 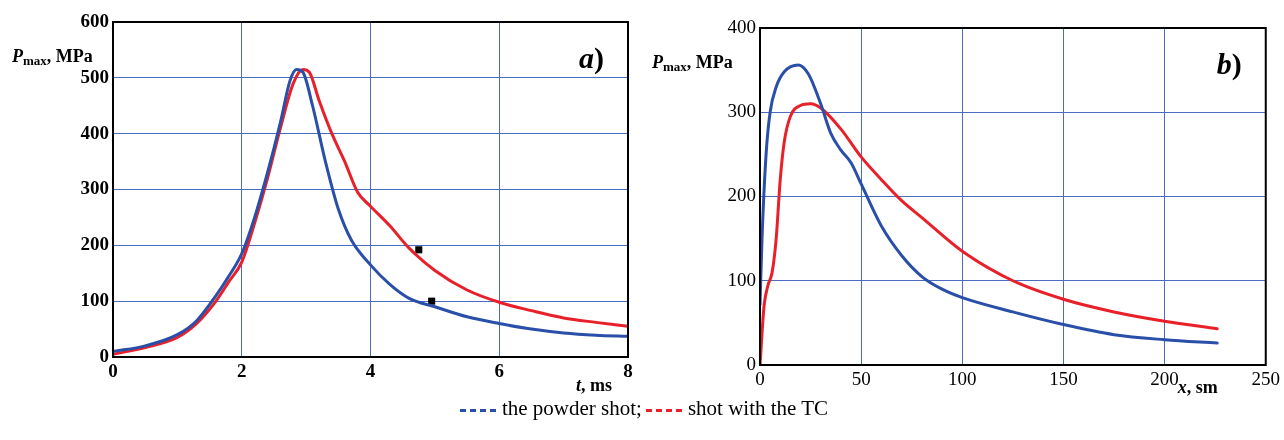 What do you see at coordinates (1229, 64) in the screenshot?
I see `annotation: b)` at bounding box center [1229, 64].